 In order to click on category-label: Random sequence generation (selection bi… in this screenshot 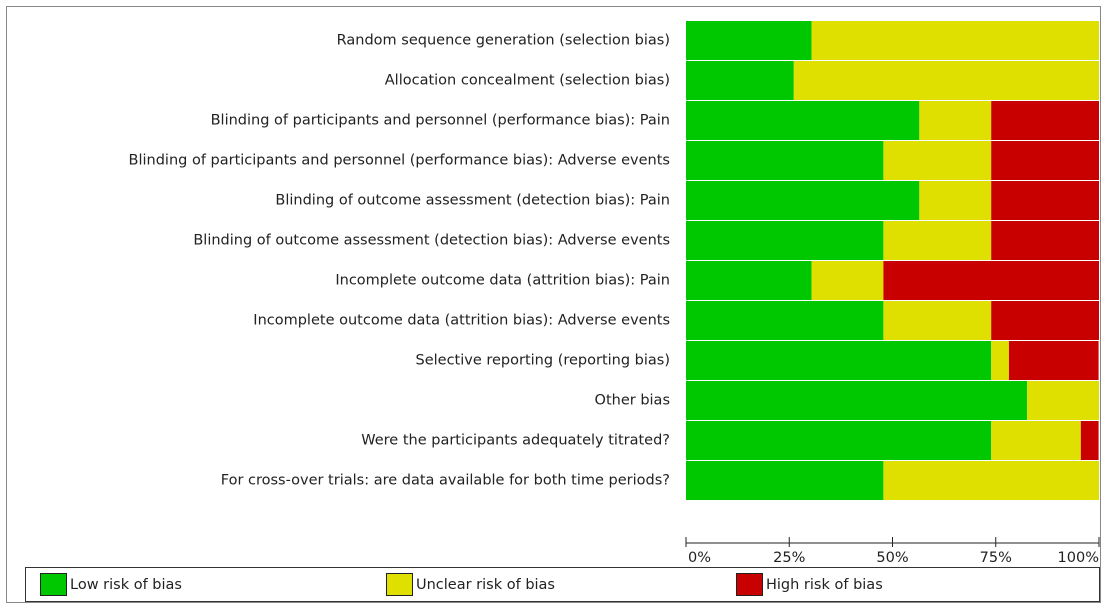, I will do `click(503, 41)`.